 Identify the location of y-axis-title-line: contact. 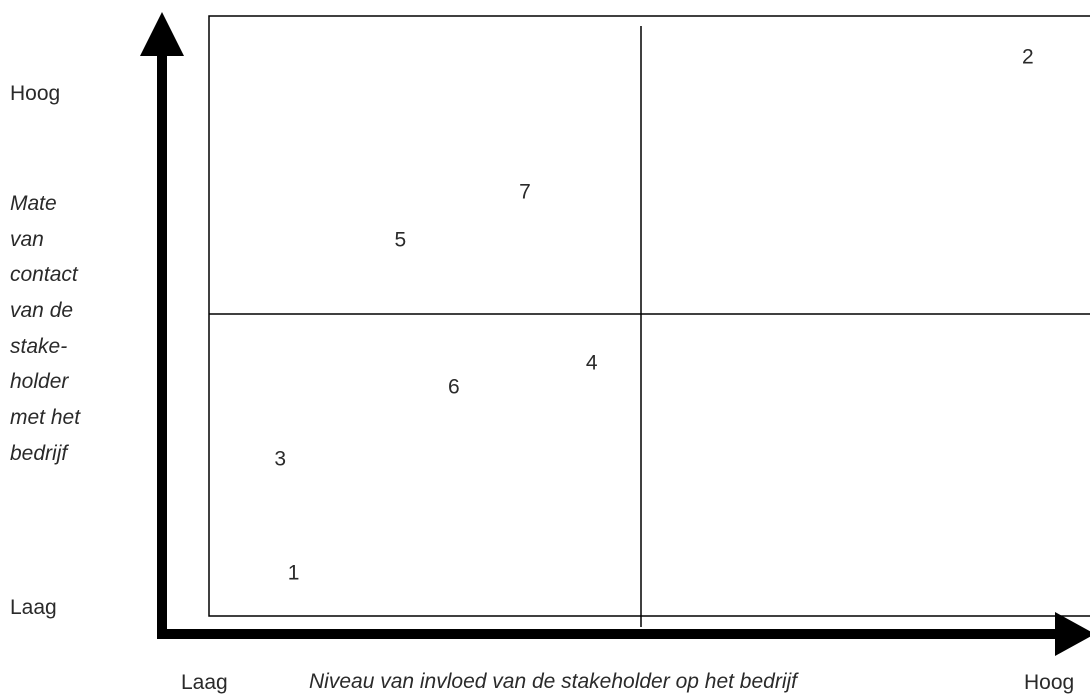
(44, 275).